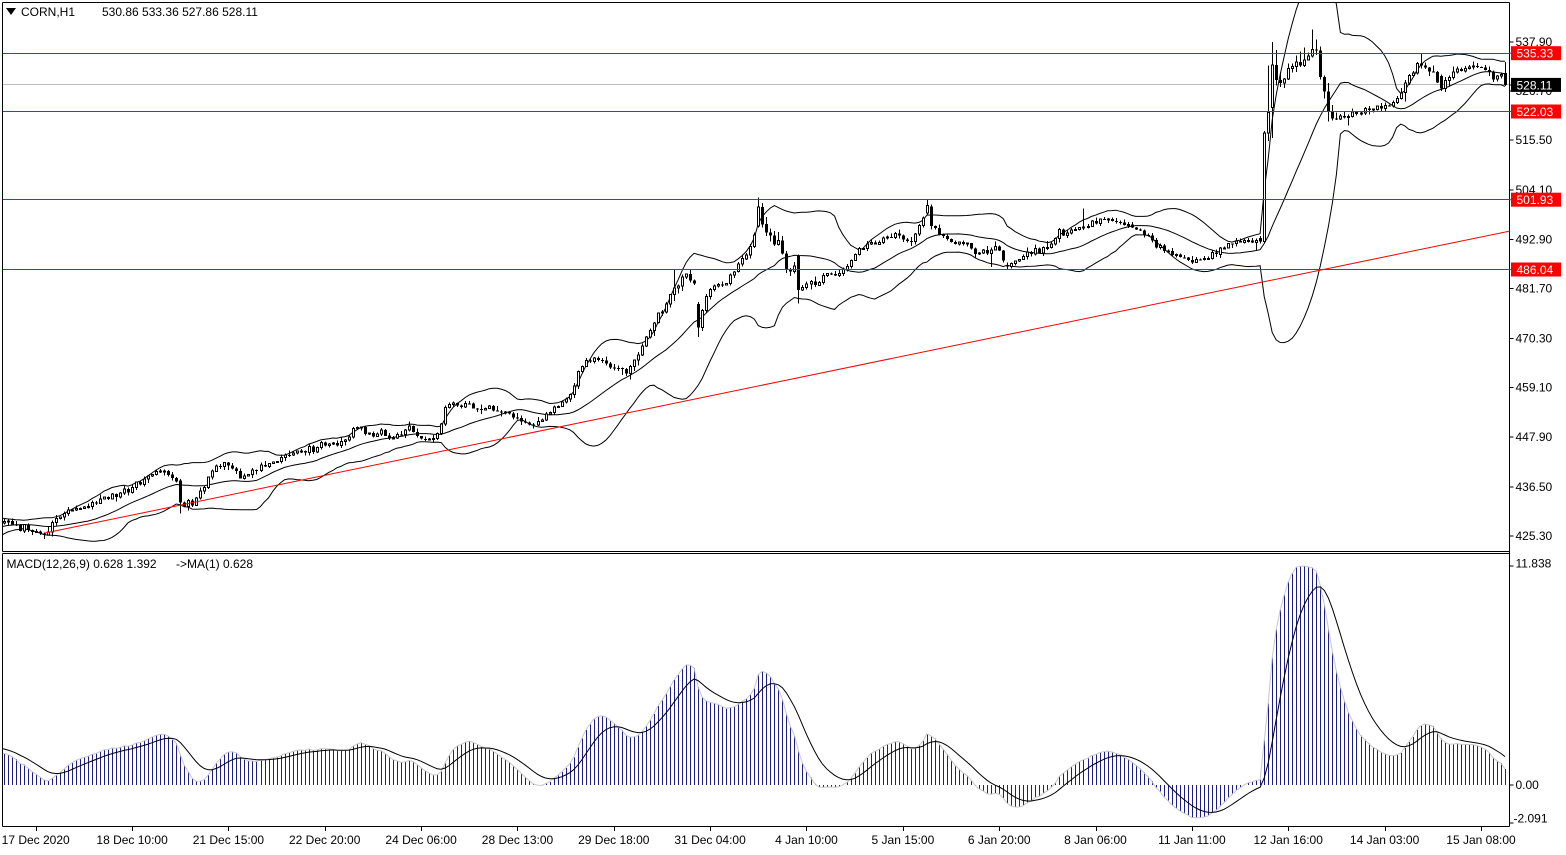 The image size is (1566, 855). What do you see at coordinates (1534, 536) in the screenshot?
I see `svg-text: 425.30` at bounding box center [1534, 536].